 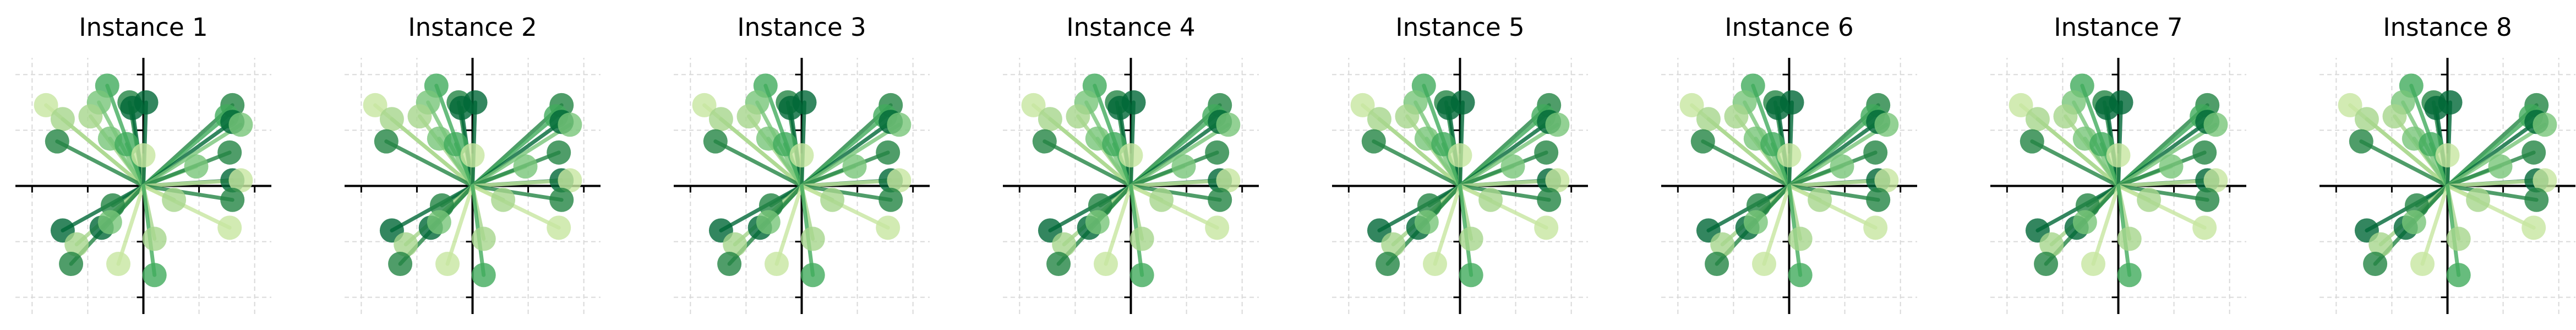 I want to click on panel-6: Instance 6, so click(x=1789, y=164).